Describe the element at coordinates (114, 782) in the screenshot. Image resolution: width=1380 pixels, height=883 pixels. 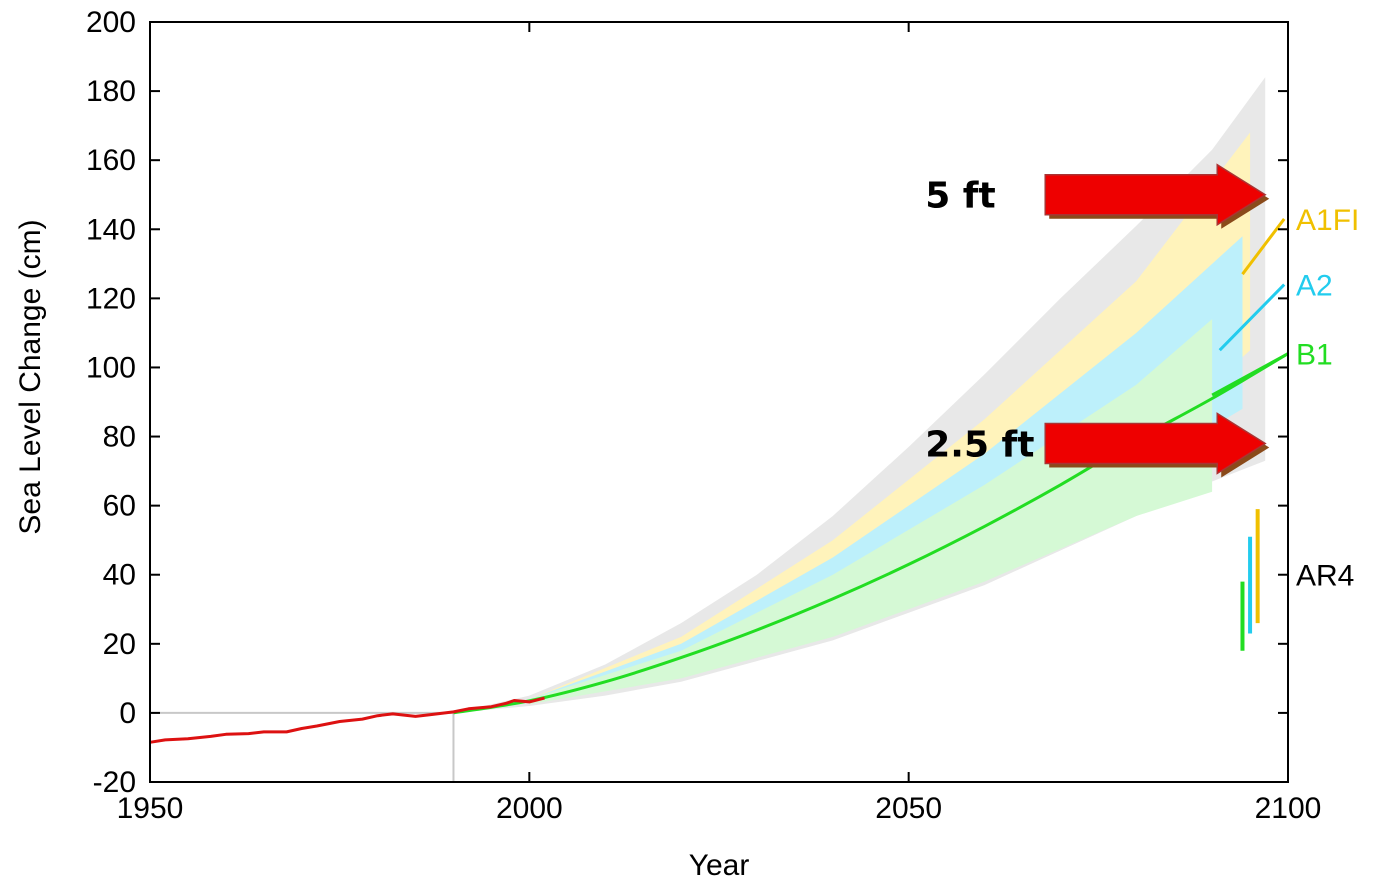
I see `y-tick-label: -20` at that location.